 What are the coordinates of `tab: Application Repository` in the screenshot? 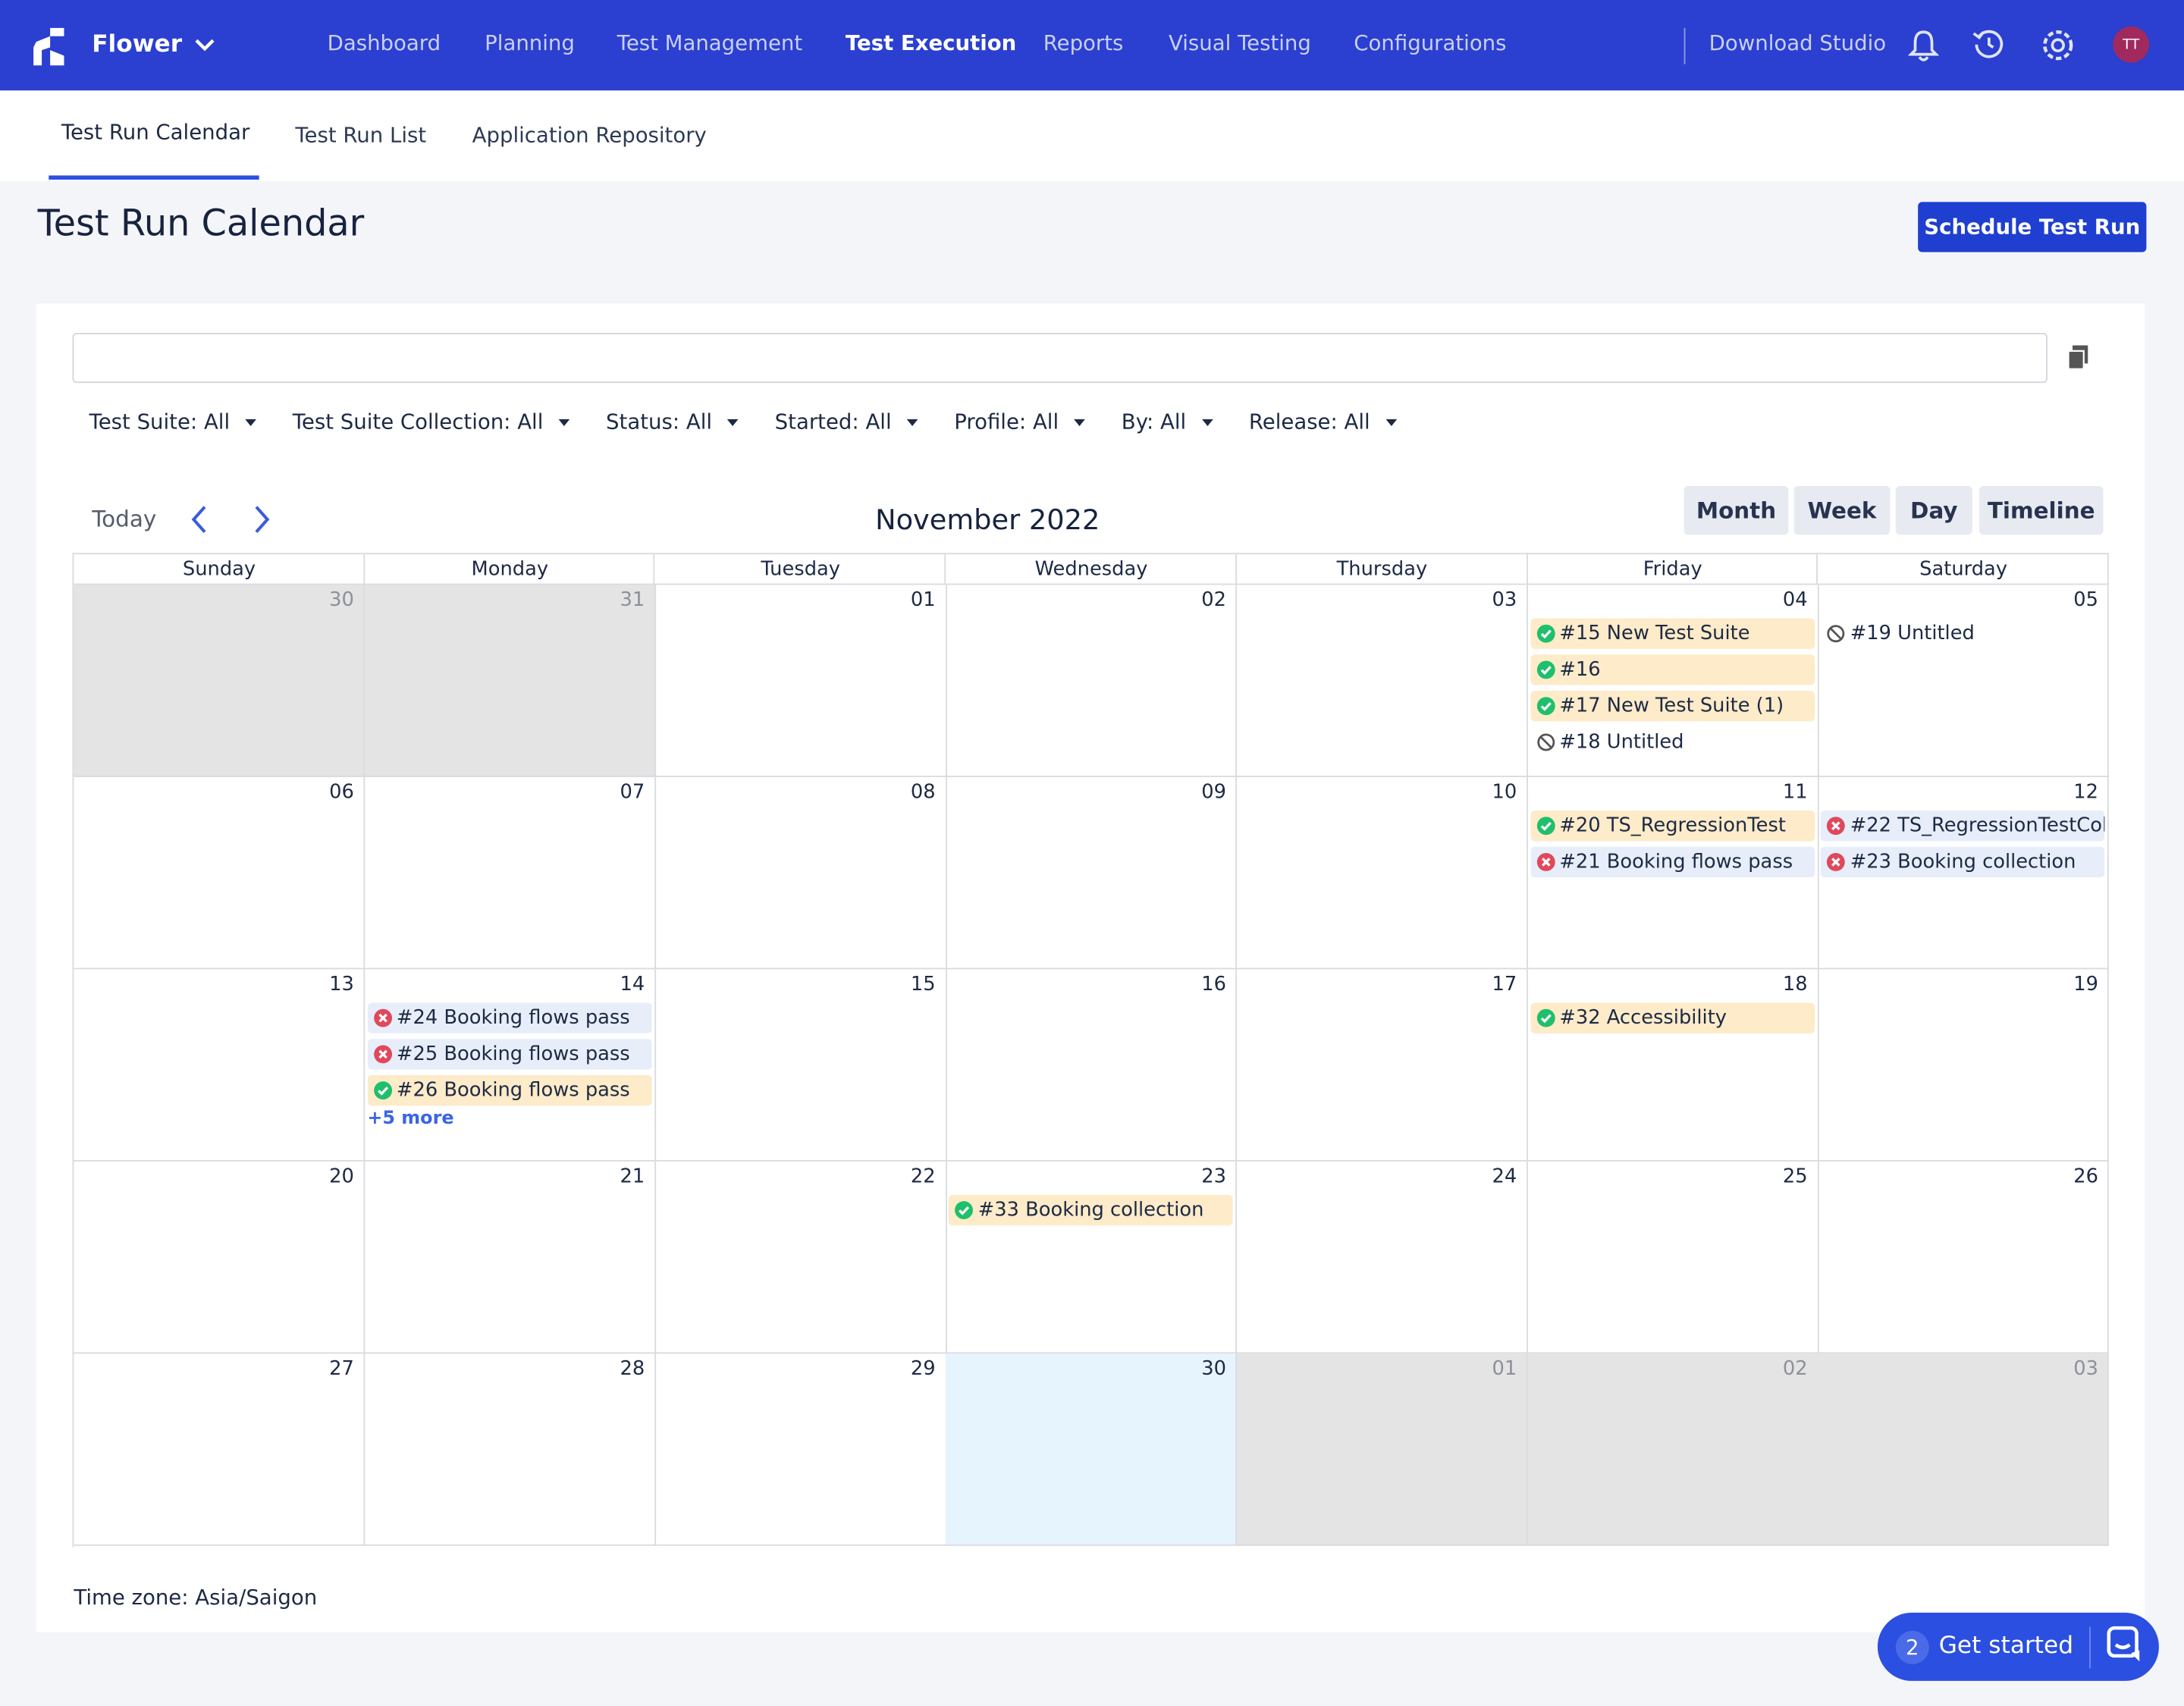 It's located at (589, 135).